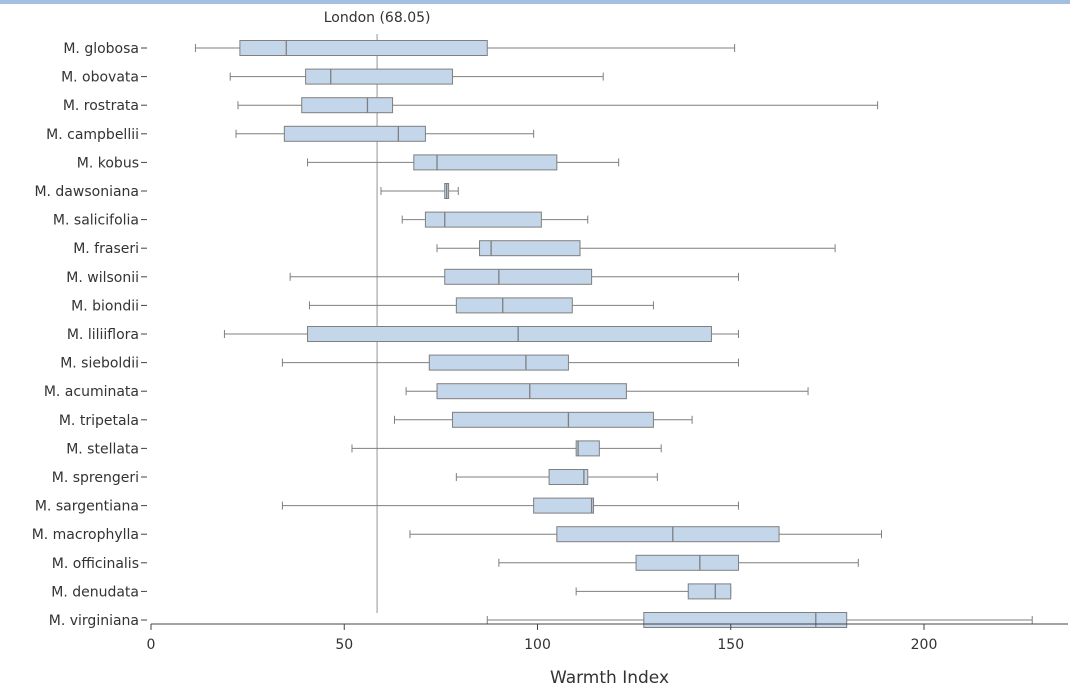  What do you see at coordinates (101, 106) in the screenshot?
I see `category-label: M. rostrata` at bounding box center [101, 106].